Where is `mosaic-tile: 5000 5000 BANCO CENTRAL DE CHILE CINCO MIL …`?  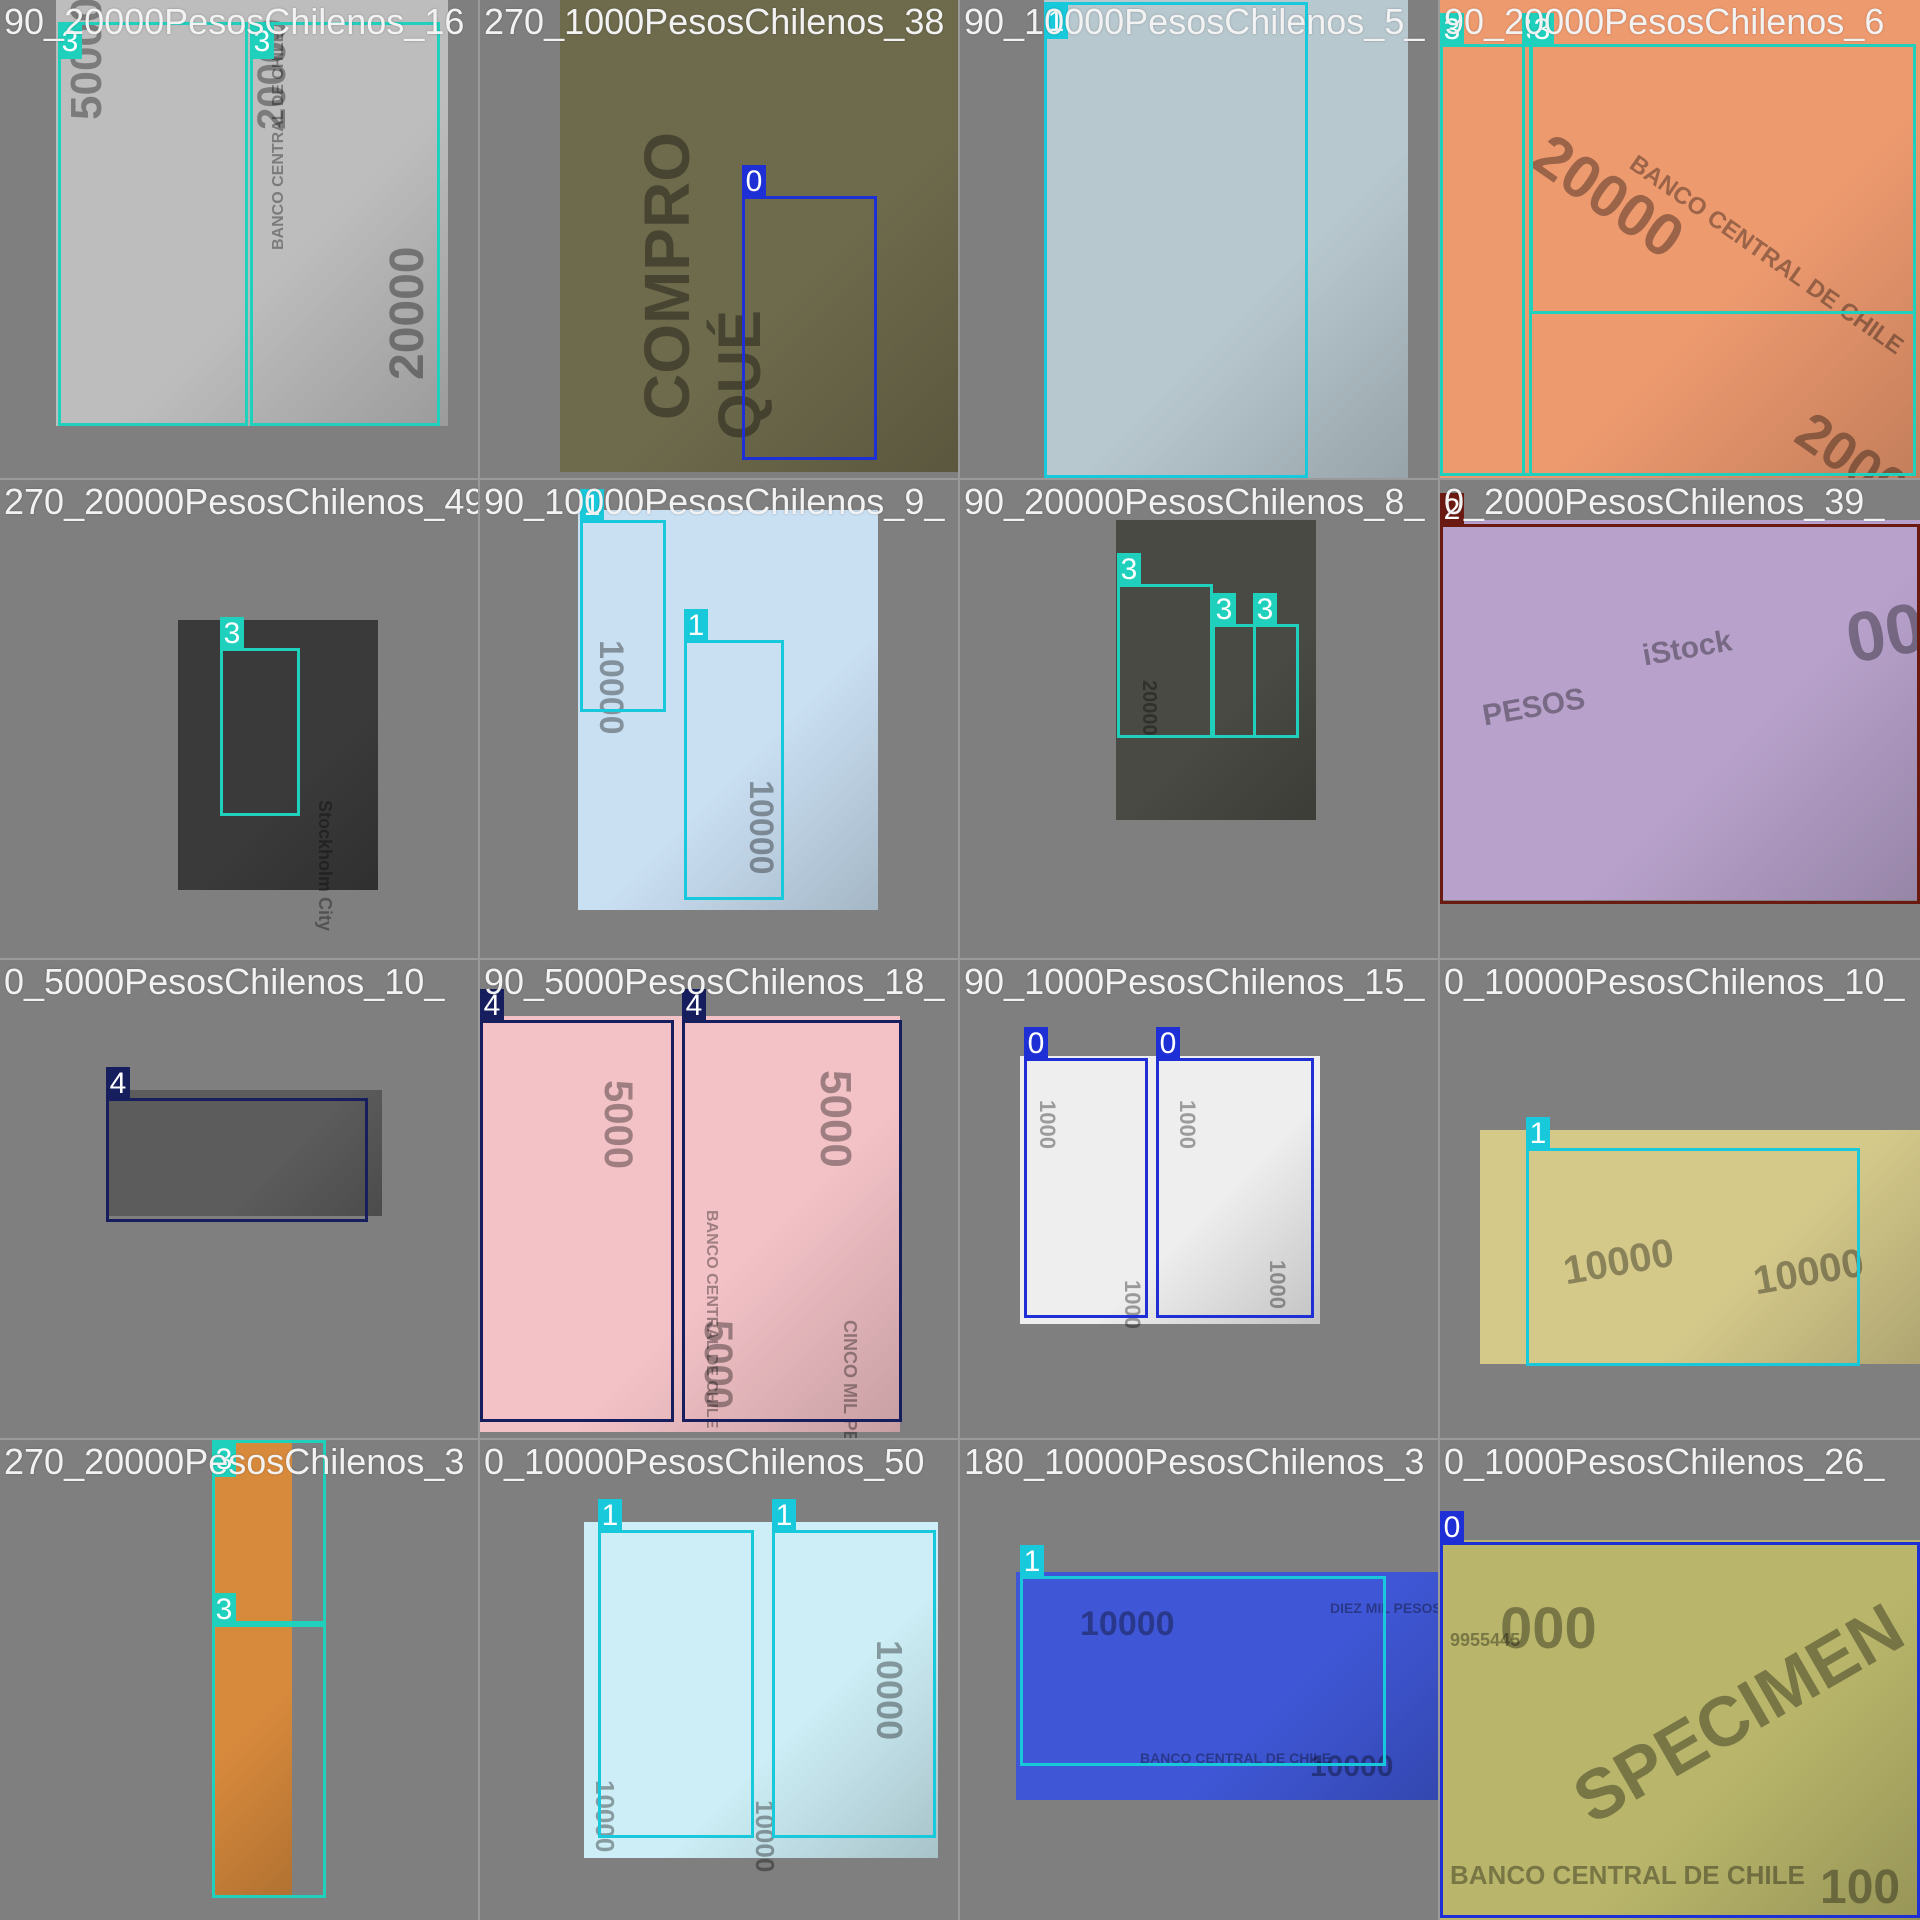
mosaic-tile: 5000 5000 BANCO CENTRAL DE CHILE CINCO MIL … is located at coordinates (720, 1200).